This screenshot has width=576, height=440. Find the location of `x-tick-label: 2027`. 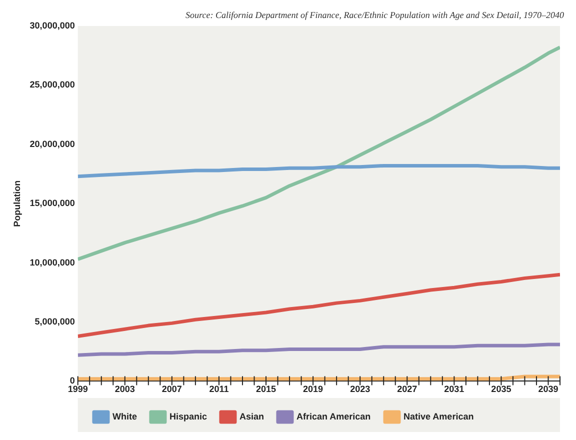

x-tick-label: 2027 is located at coordinates (407, 389).